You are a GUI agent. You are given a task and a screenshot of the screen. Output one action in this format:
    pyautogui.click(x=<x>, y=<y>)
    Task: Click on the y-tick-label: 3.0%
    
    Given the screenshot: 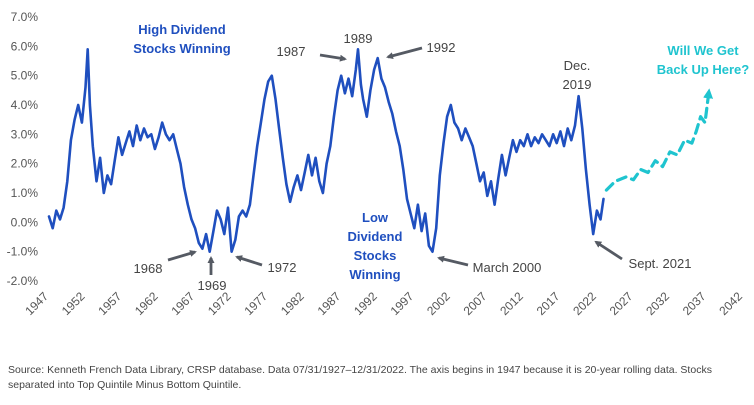 What is the action you would take?
    pyautogui.click(x=25, y=134)
    